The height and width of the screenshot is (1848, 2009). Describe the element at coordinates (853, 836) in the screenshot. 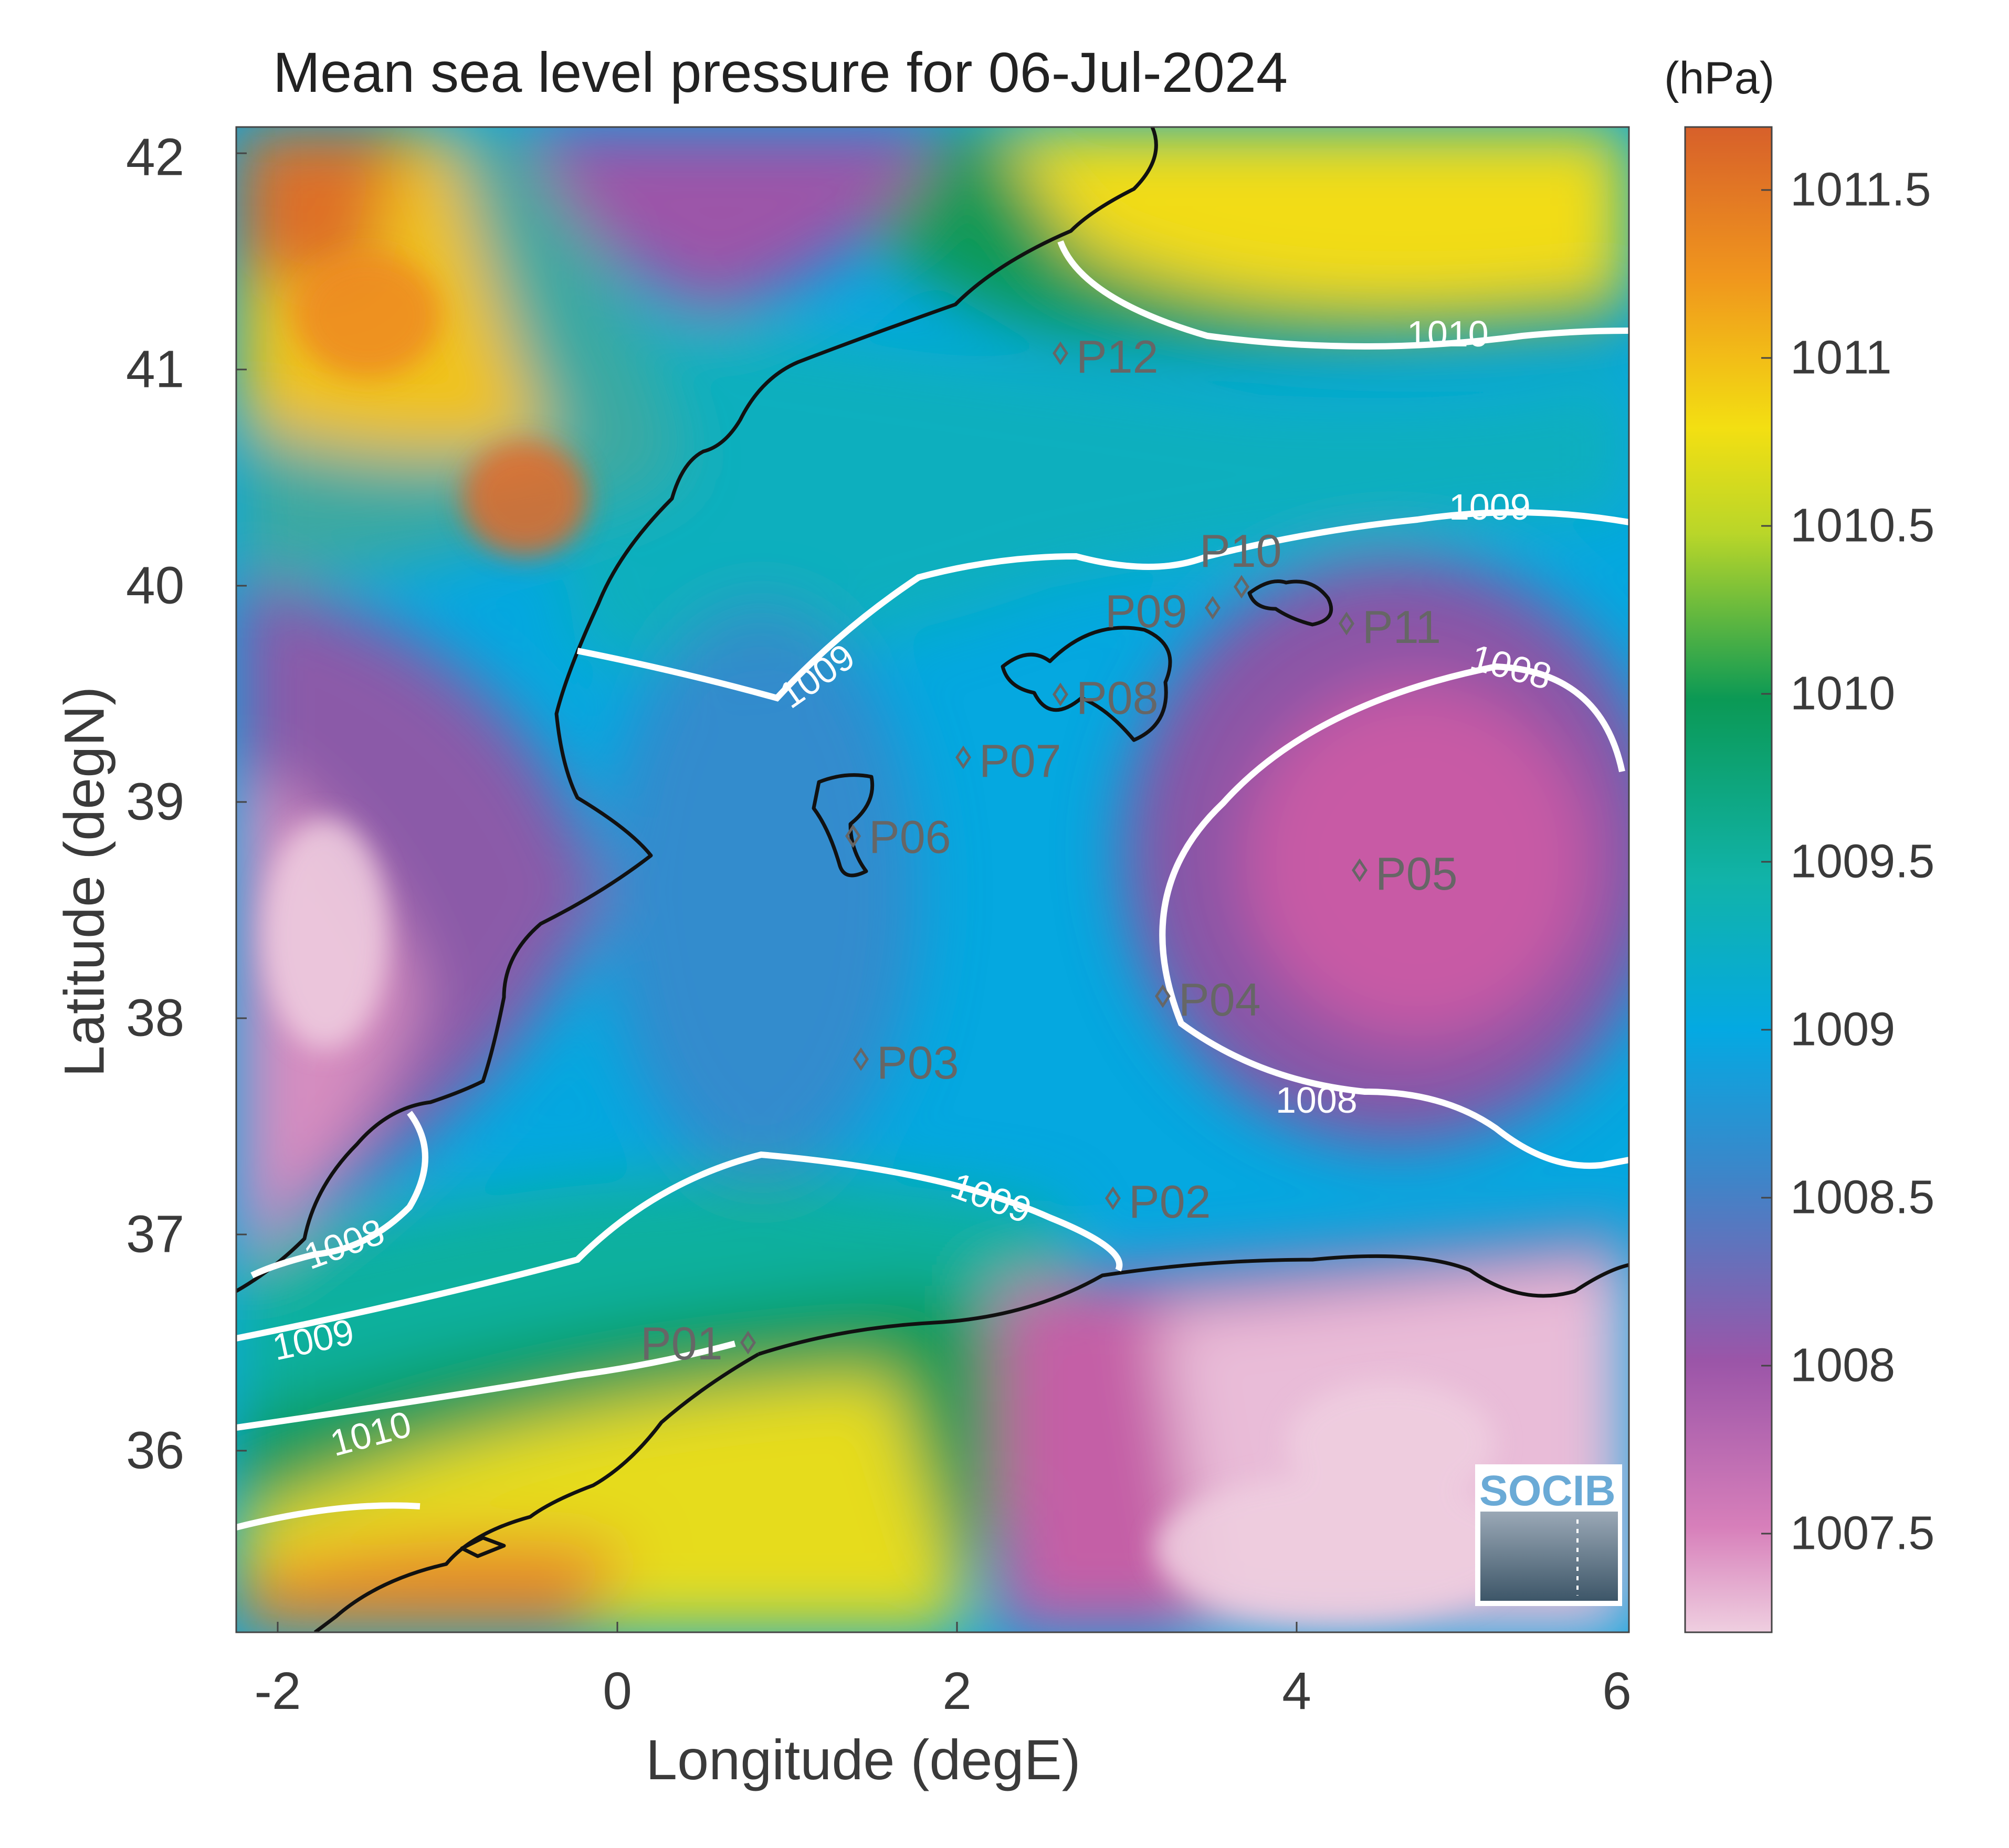

I see `station-marker-p06` at that location.